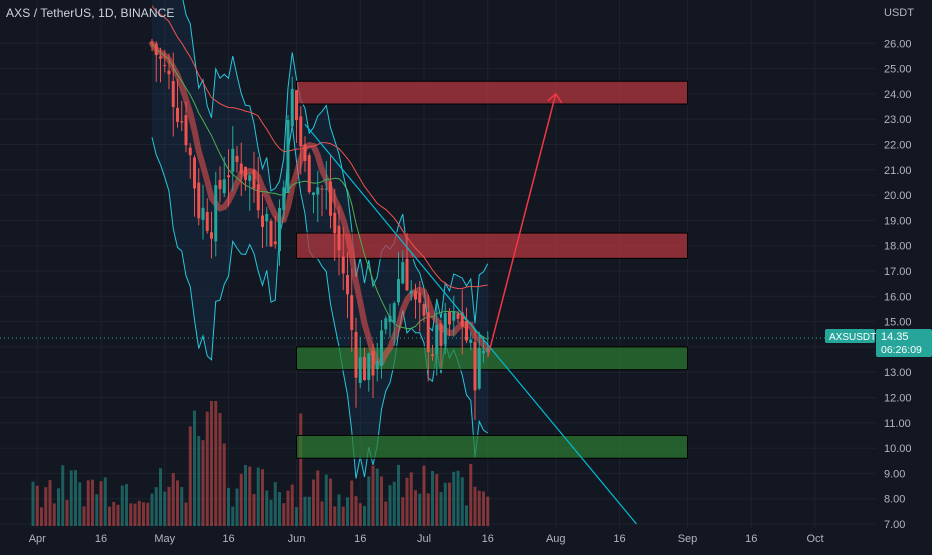 The image size is (932, 555). What do you see at coordinates (90, 13) in the screenshot?
I see `symbol-title: AXS / TetherUS, 1D, BINANCE` at bounding box center [90, 13].